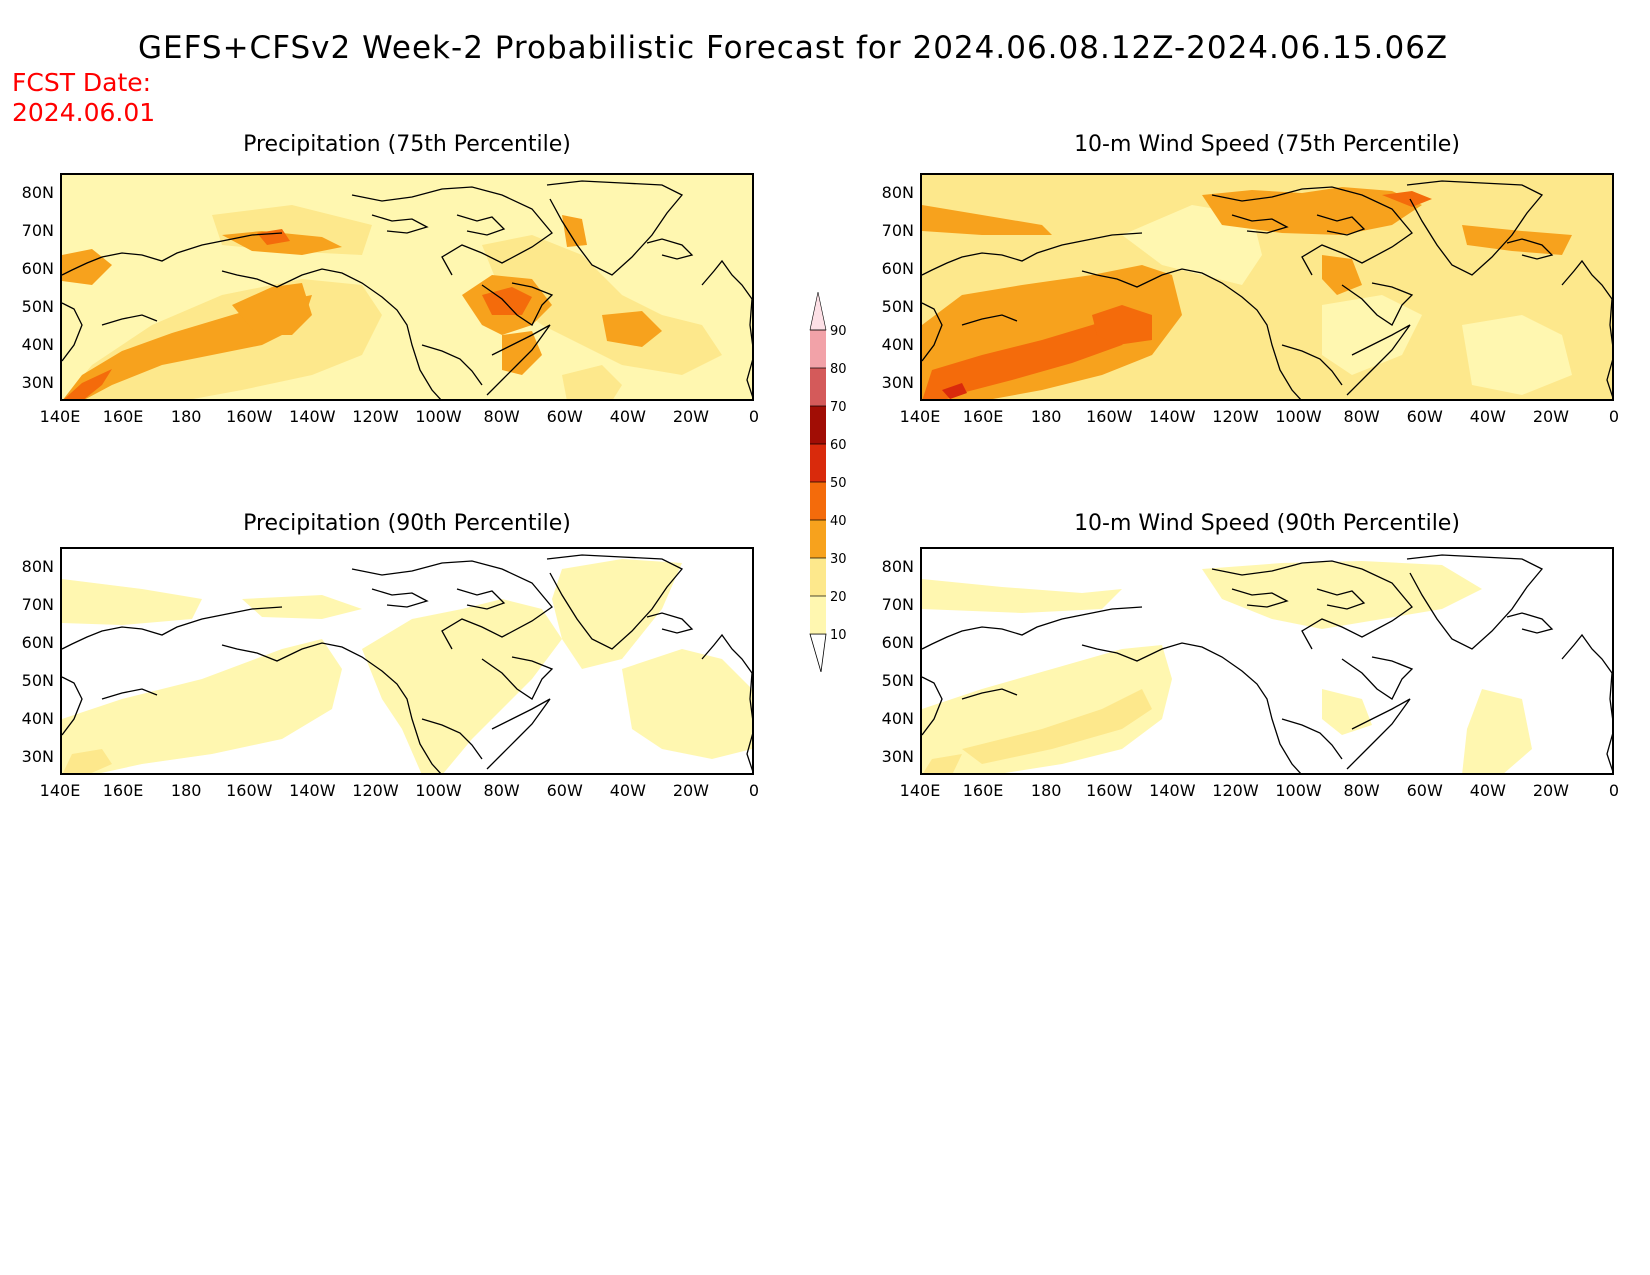 This screenshot has height=1275, width=1650. I want to click on colorbar-label: 70, so click(838, 407).